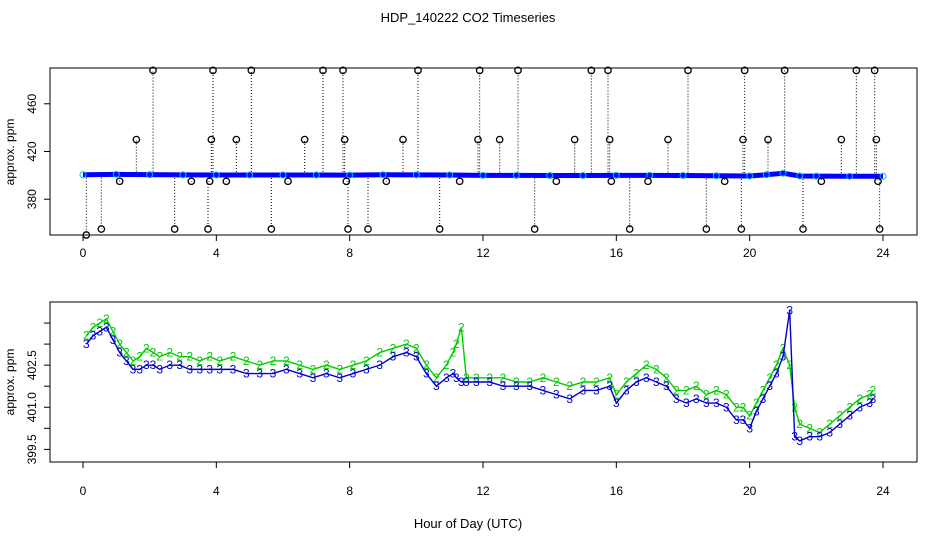 The image size is (936, 540). What do you see at coordinates (468, 523) in the screenshot?
I see `x-axis-label: Hour of Day (UTC)` at bounding box center [468, 523].